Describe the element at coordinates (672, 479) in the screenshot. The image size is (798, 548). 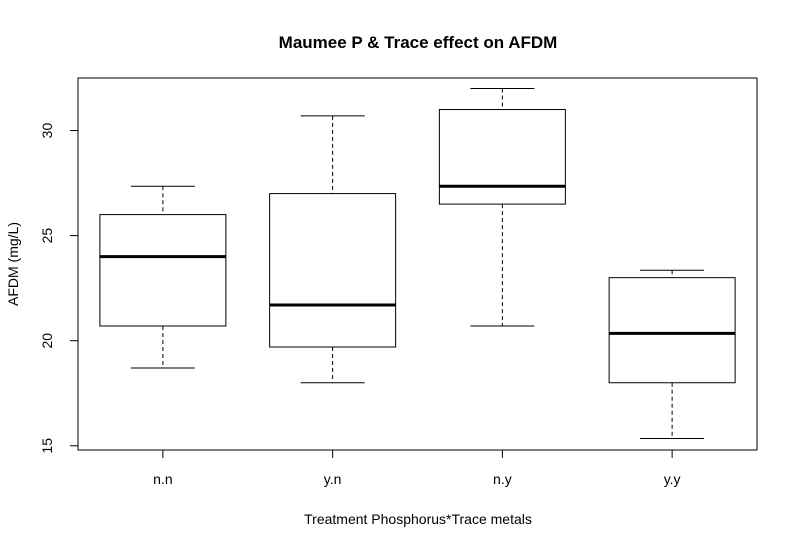
I see `x-tick-label-y.y: y.y` at that location.